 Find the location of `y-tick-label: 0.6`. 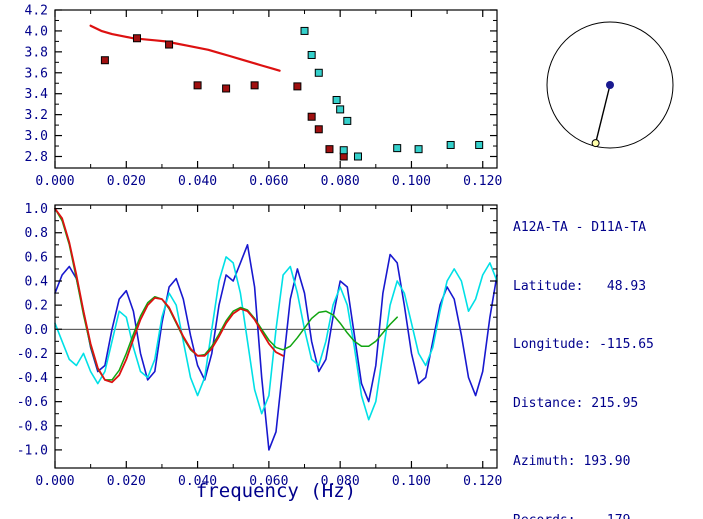

y-tick-label: 0.6 is located at coordinates (36, 257).